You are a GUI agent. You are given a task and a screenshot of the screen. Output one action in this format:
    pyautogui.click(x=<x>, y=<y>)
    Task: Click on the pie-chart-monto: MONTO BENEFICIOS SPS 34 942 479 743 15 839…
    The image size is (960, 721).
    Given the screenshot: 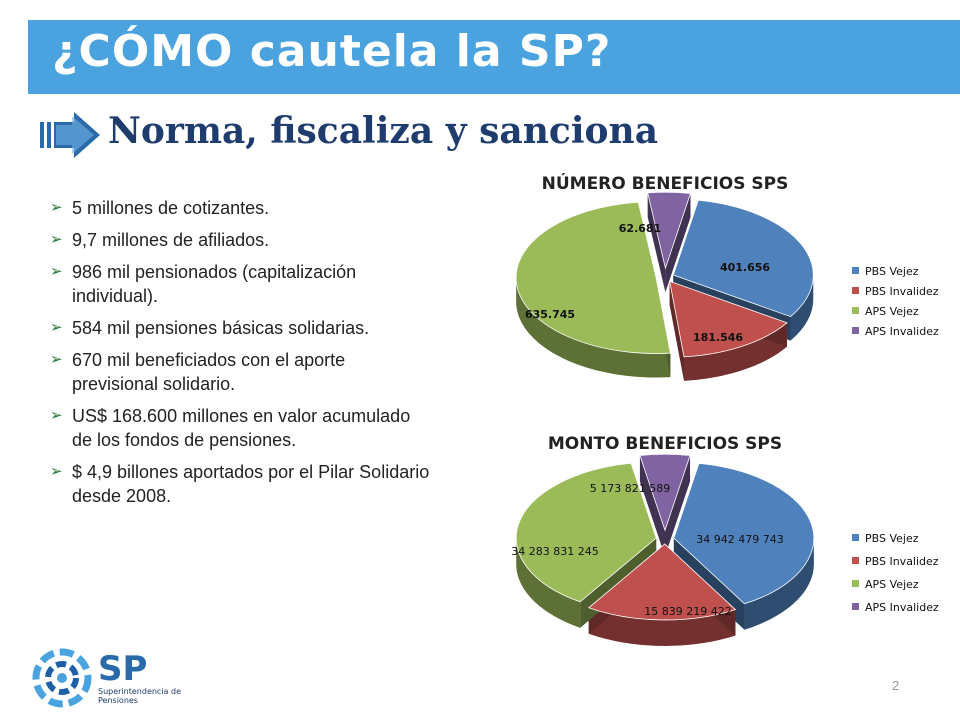 What is the action you would take?
    pyautogui.click(x=725, y=540)
    